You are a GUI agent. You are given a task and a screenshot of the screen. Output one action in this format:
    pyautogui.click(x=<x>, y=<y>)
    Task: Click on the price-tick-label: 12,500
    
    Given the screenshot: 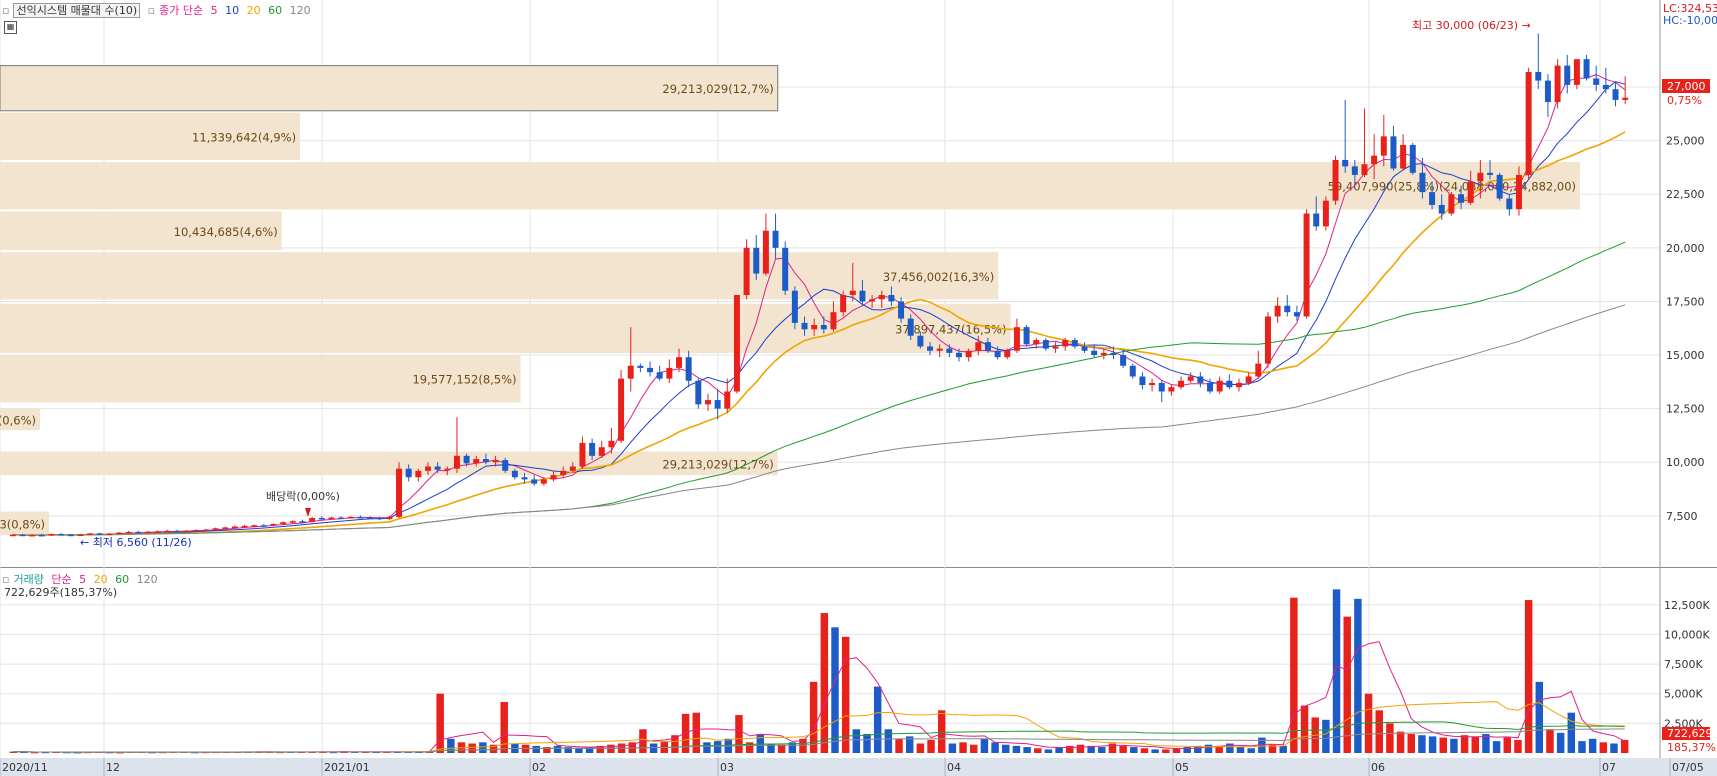 What is the action you would take?
    pyautogui.click(x=1685, y=409)
    